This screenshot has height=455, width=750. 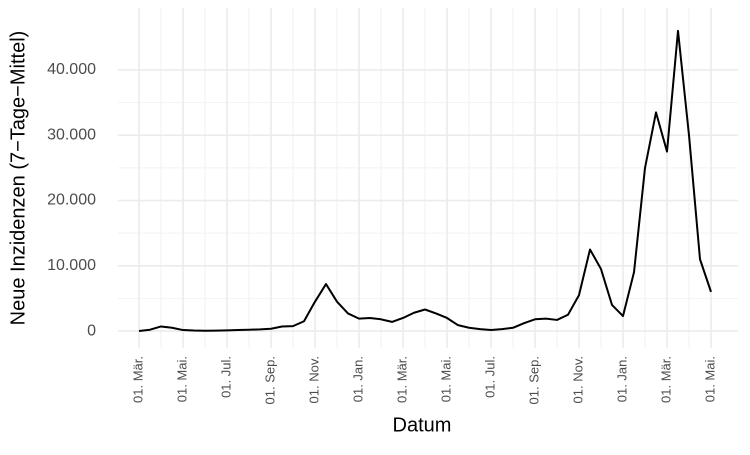 What do you see at coordinates (71, 69) in the screenshot?
I see `y-tick-label: 40.000` at bounding box center [71, 69].